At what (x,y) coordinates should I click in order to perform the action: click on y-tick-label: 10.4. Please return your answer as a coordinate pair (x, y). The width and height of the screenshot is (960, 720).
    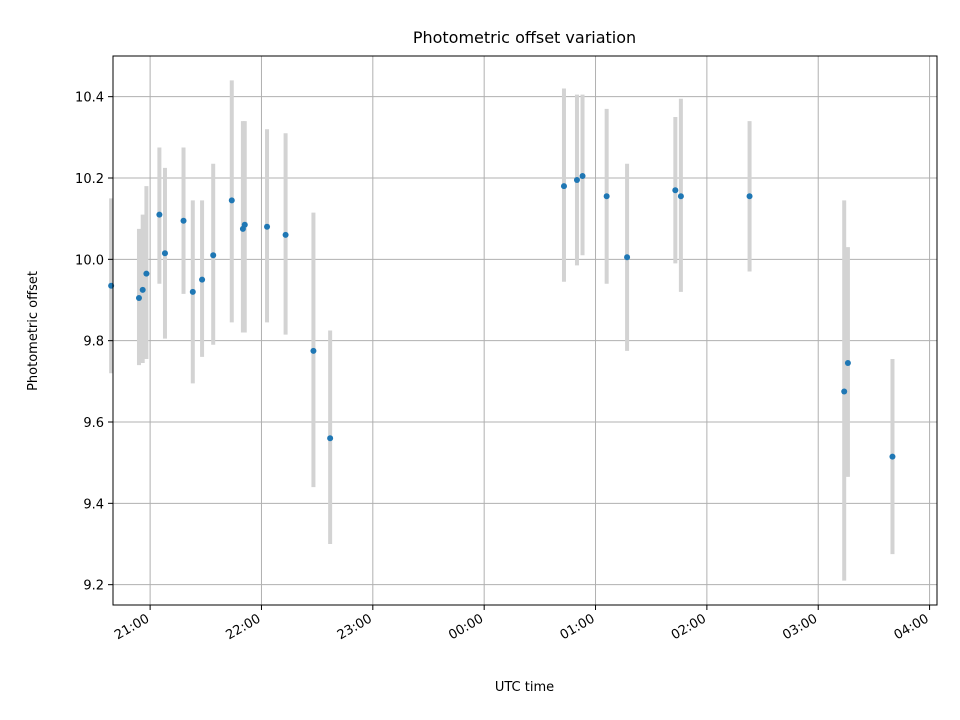
    Looking at the image, I should click on (89, 98).